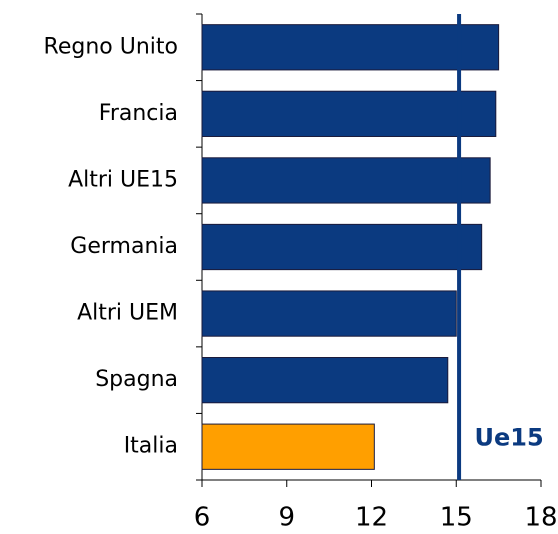 Image resolution: width=558 pixels, height=534 pixels. I want to click on x-tick-label: 15, so click(456, 518).